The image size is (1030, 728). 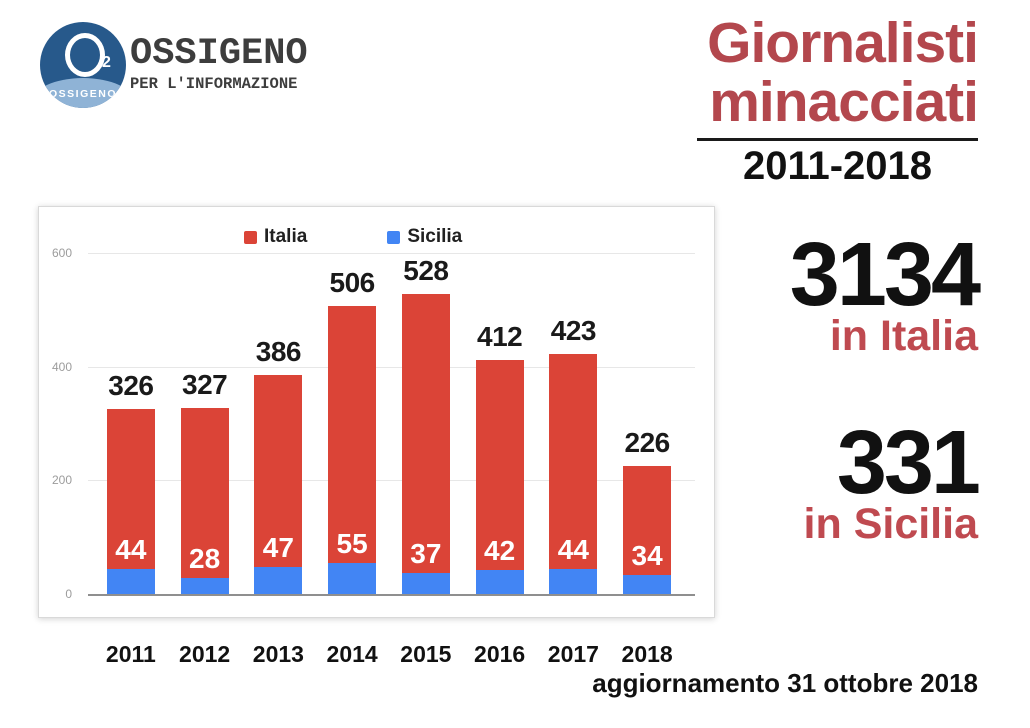 What do you see at coordinates (205, 384) in the screenshot?
I see `total-label-2012: 327` at bounding box center [205, 384].